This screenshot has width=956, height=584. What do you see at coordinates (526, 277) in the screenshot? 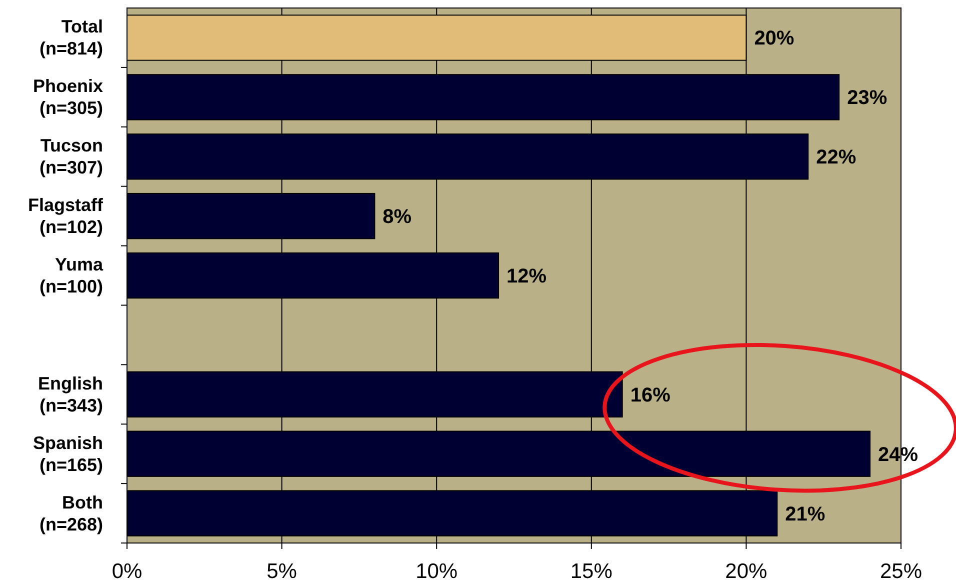
I see `data-label: 12%` at bounding box center [526, 277].